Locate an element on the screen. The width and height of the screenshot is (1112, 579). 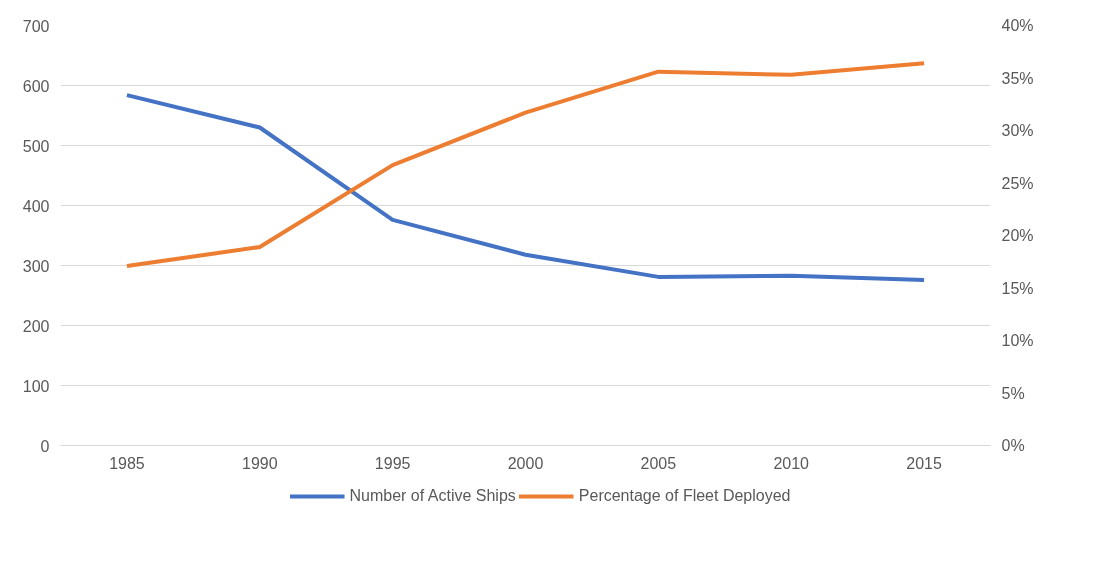
x-tick-label: 2005 is located at coordinates (658, 463).